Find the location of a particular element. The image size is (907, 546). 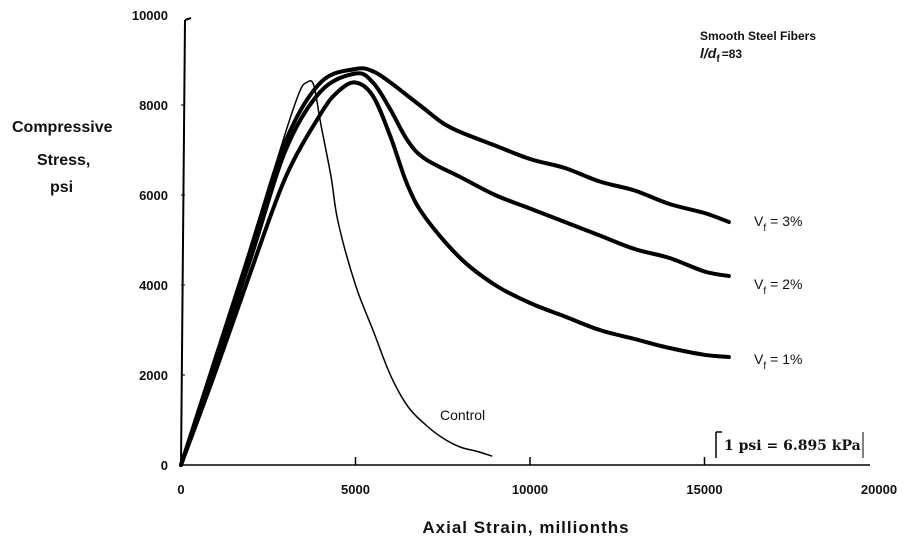

y-axis-label-line-3: psi is located at coordinates (61, 187).